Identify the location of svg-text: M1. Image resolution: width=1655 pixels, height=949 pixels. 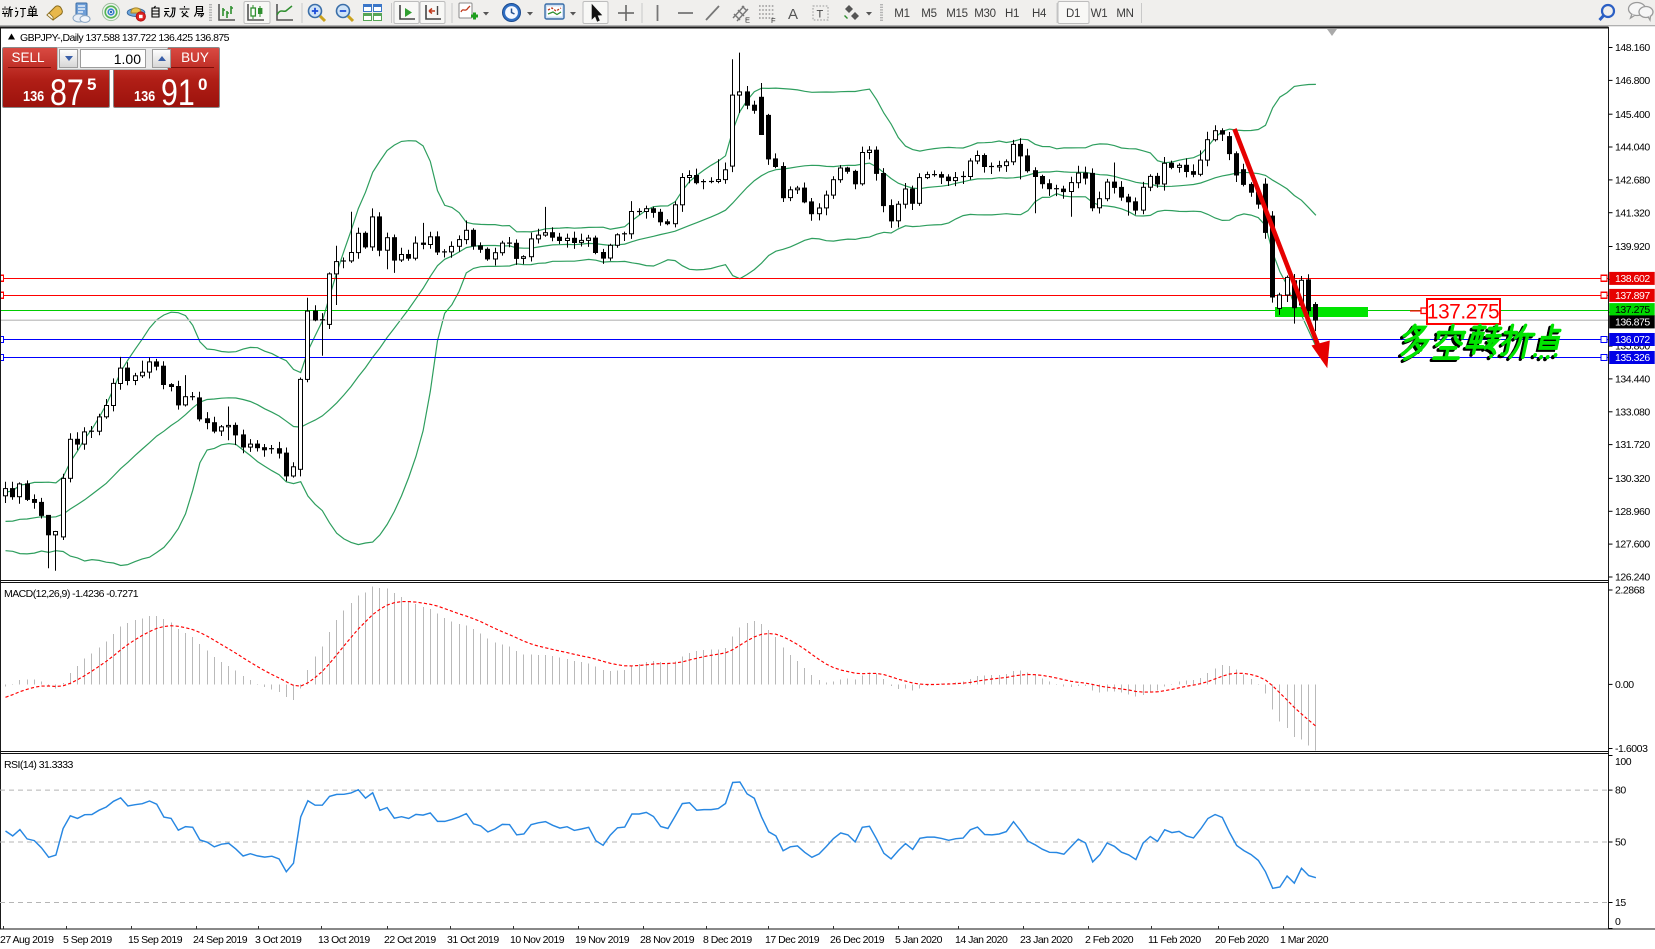
(901, 14).